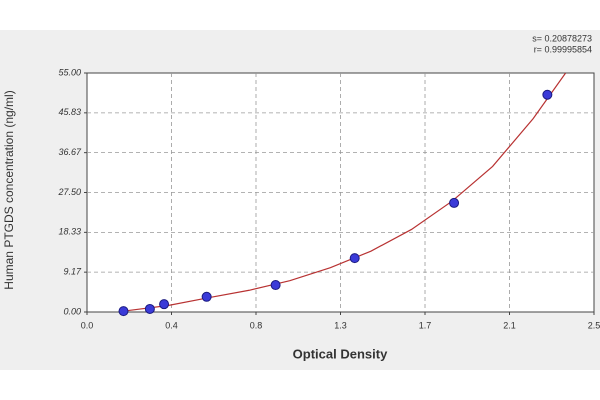 This screenshot has height=400, width=600. What do you see at coordinates (69, 232) in the screenshot?
I see `y-tick-label: 18.33` at bounding box center [69, 232].